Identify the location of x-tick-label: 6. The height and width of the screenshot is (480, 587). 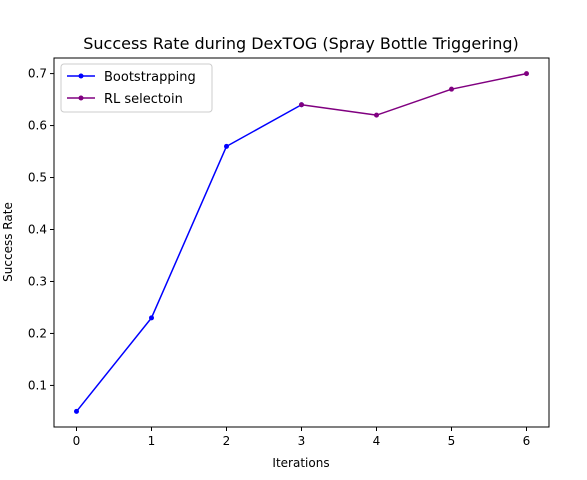
(527, 441).